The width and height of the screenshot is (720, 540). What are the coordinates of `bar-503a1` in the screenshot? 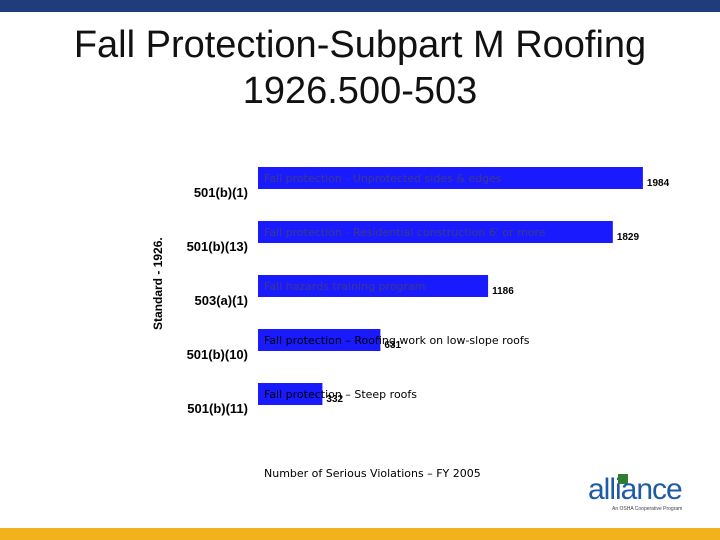 It's located at (373, 286).